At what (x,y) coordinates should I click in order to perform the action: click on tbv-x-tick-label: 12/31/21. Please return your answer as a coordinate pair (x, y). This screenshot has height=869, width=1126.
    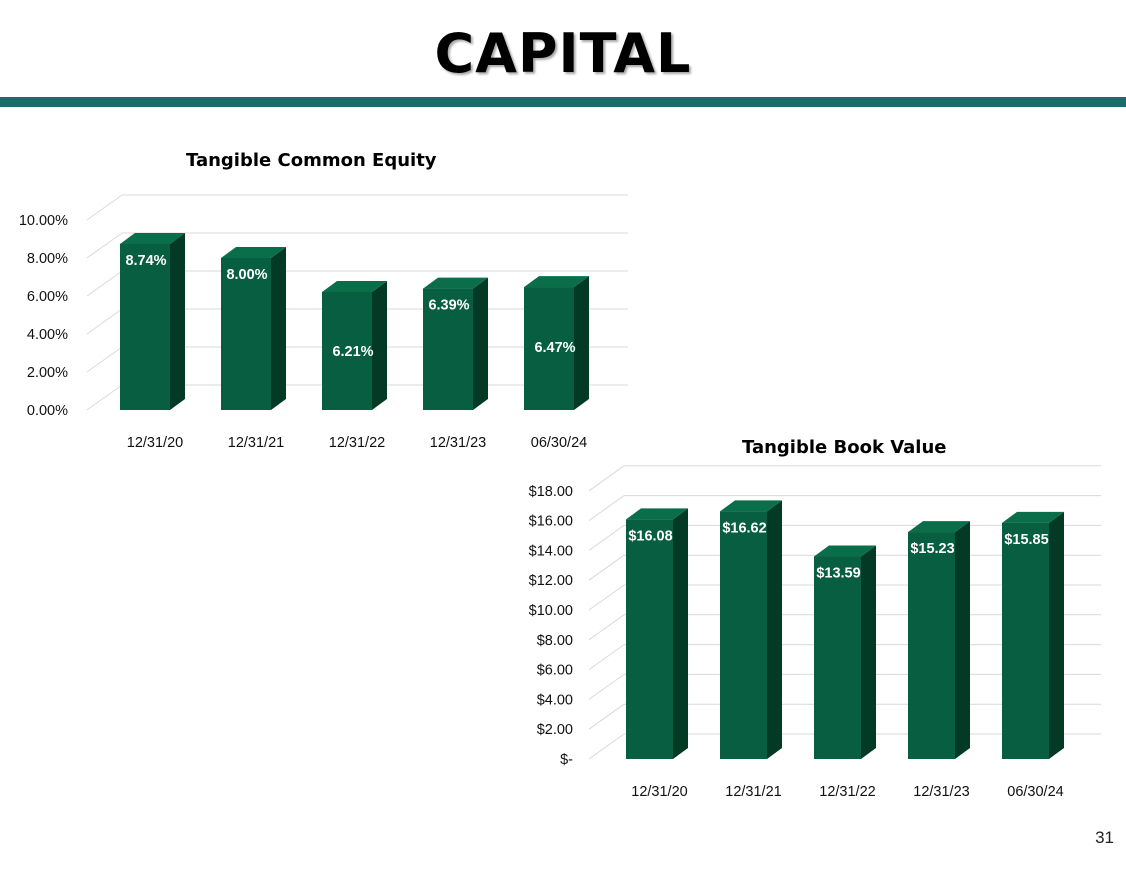
    Looking at the image, I should click on (753, 792).